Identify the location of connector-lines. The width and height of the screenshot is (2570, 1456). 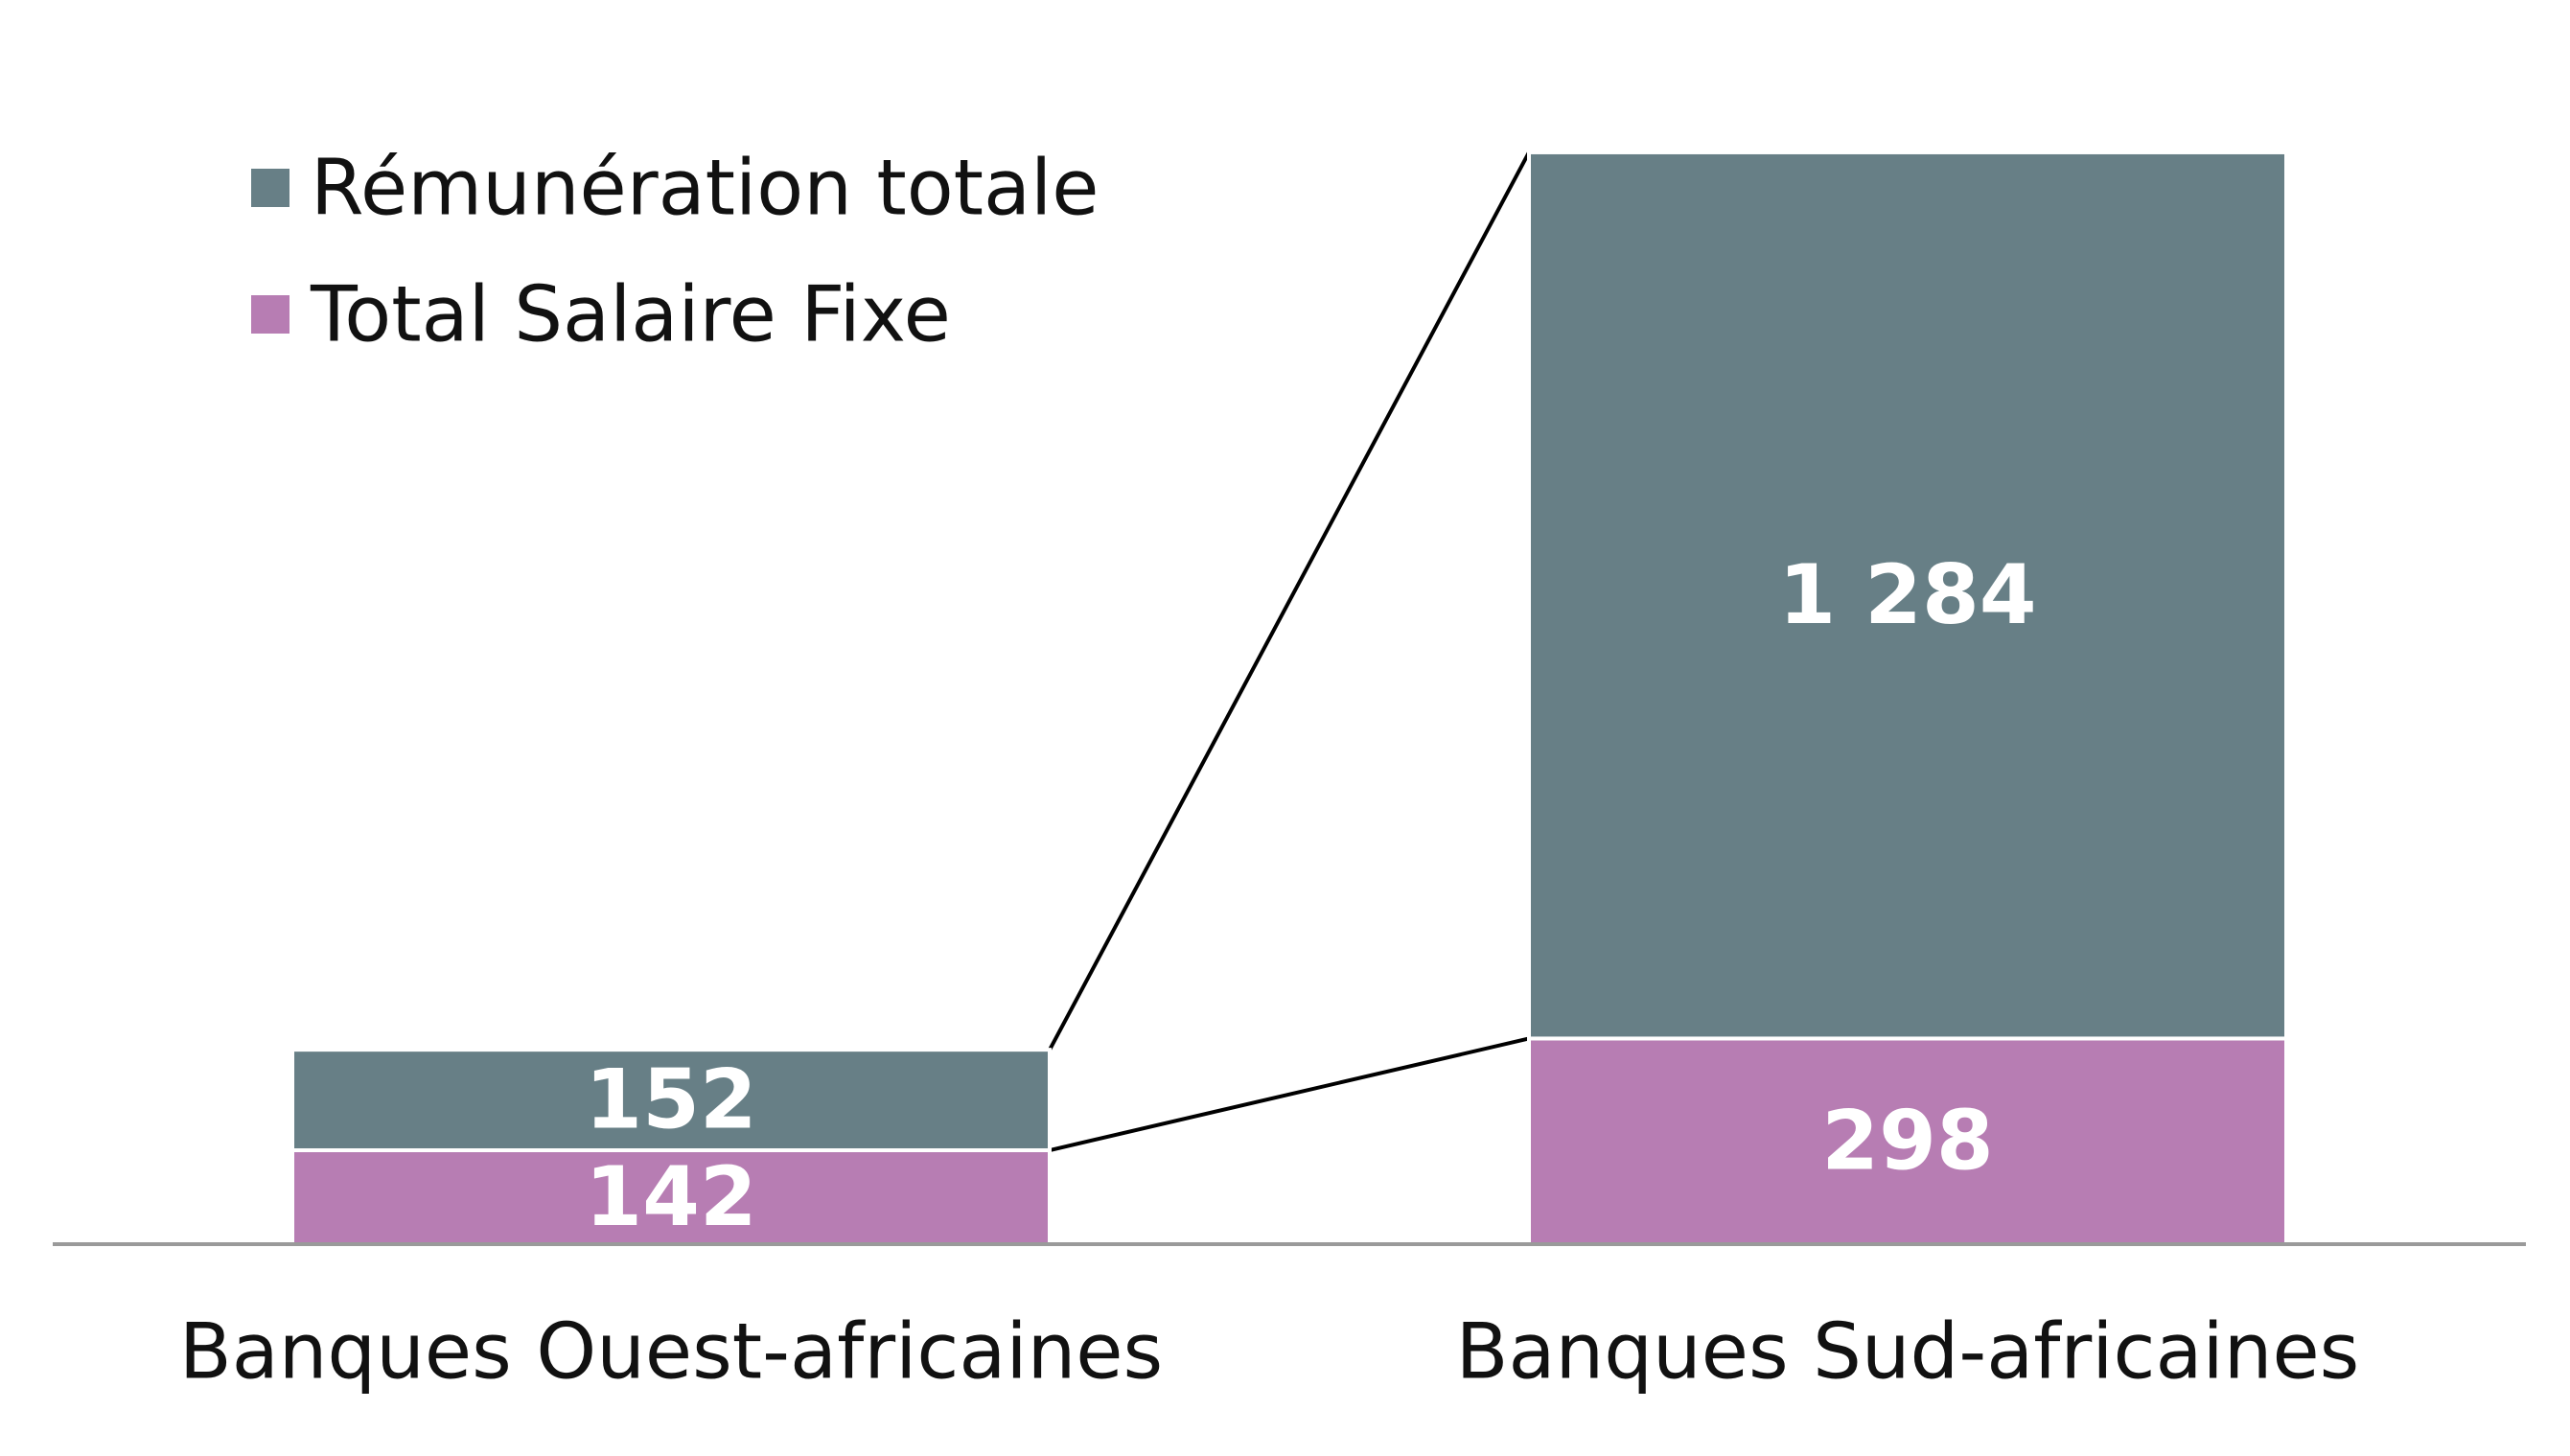
(1289, 651).